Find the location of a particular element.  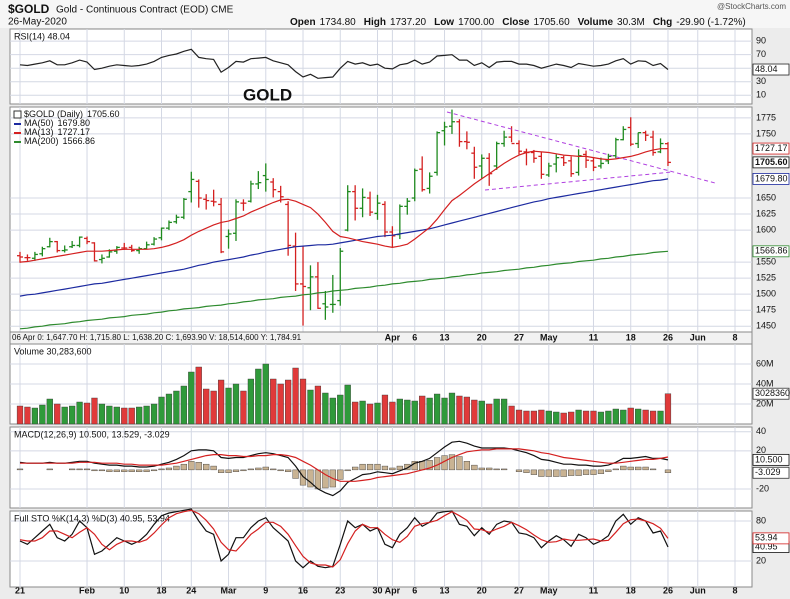

value-tag: 10.500 is located at coordinates (769, 459).